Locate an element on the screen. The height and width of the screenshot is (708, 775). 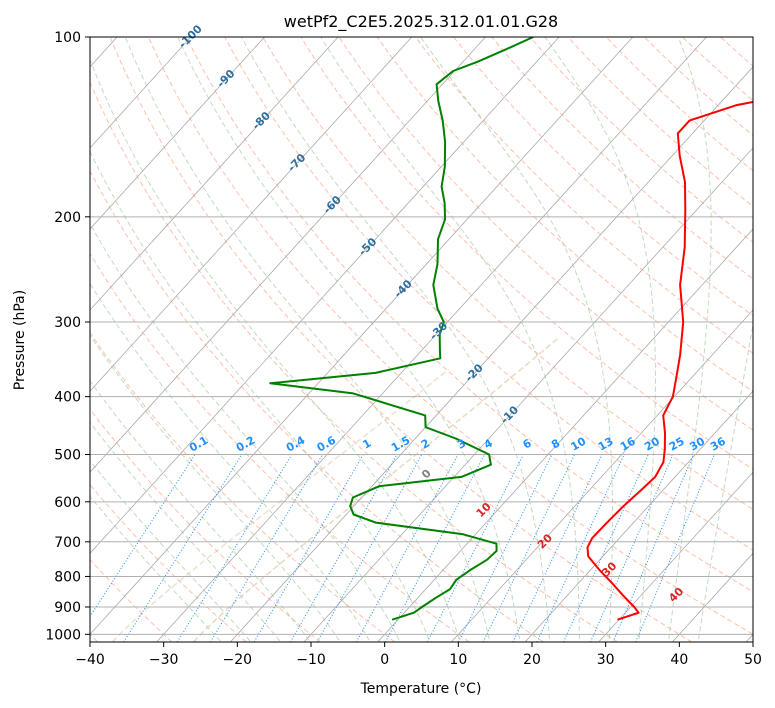
x-tick-label: −40 is located at coordinates (90, 660).